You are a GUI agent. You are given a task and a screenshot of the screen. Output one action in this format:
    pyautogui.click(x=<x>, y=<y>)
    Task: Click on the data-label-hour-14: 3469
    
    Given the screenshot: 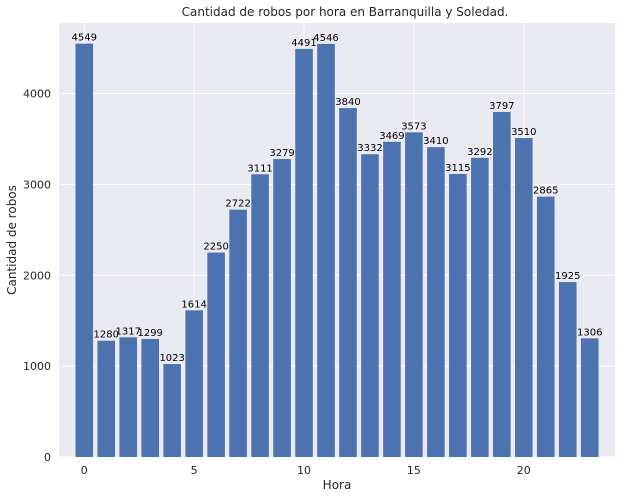 What is the action you would take?
    pyautogui.click(x=391, y=136)
    